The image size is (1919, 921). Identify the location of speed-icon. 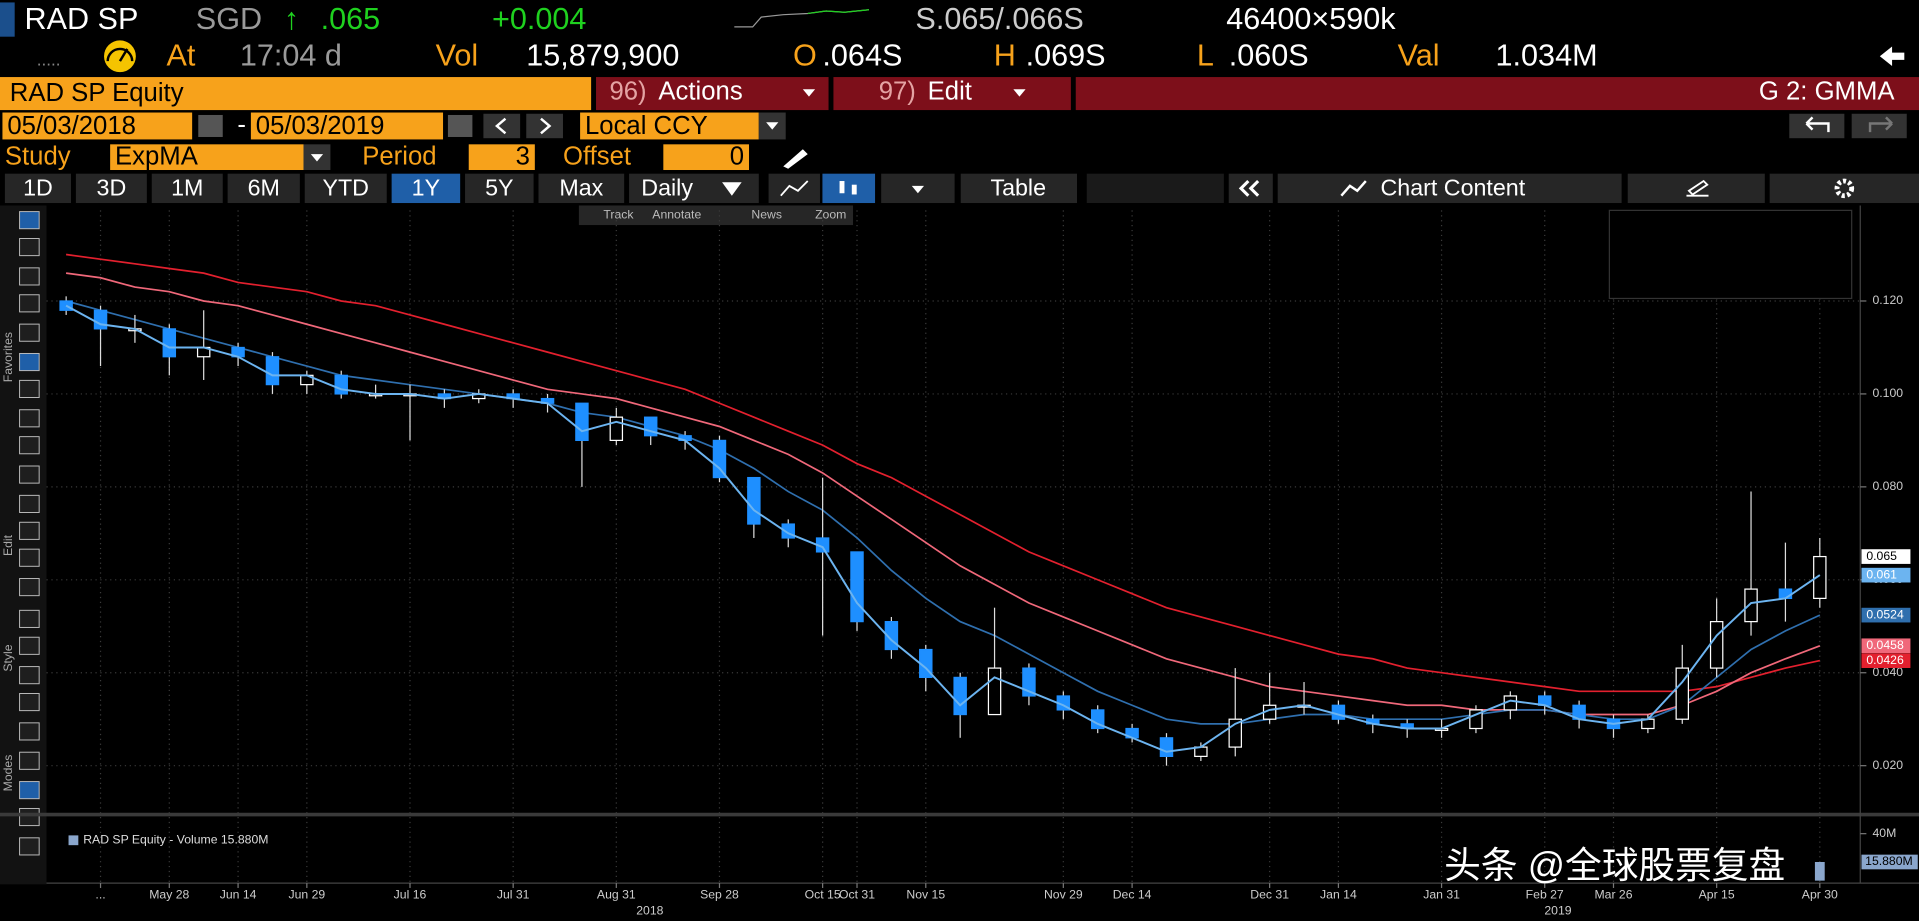
(120, 56).